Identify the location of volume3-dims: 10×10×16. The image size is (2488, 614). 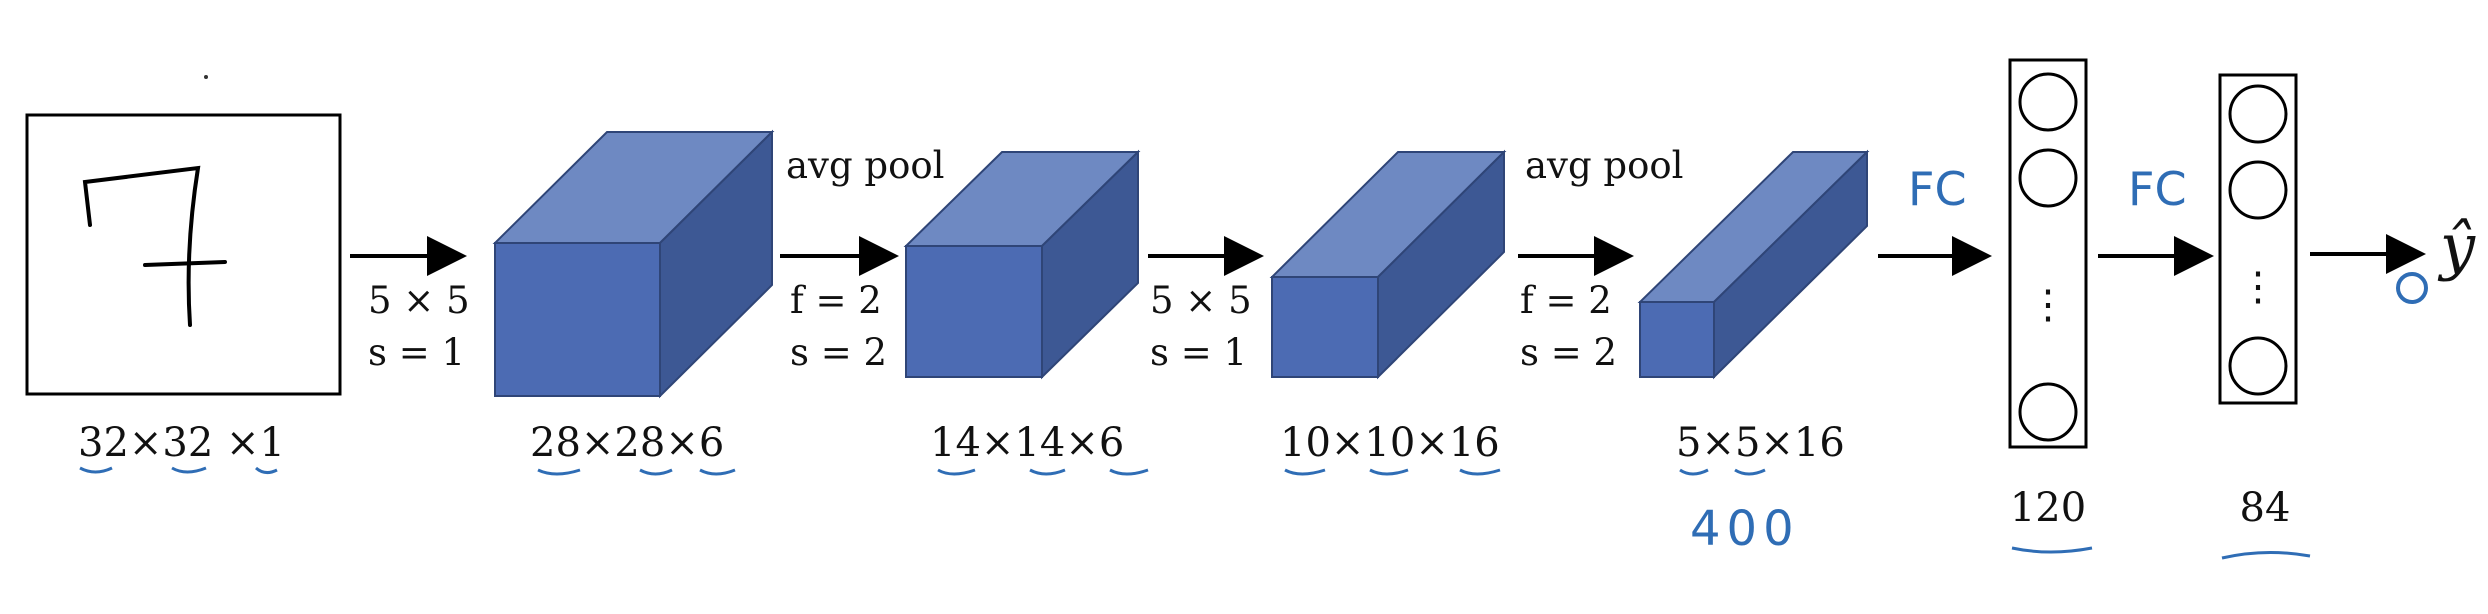
(1390, 443).